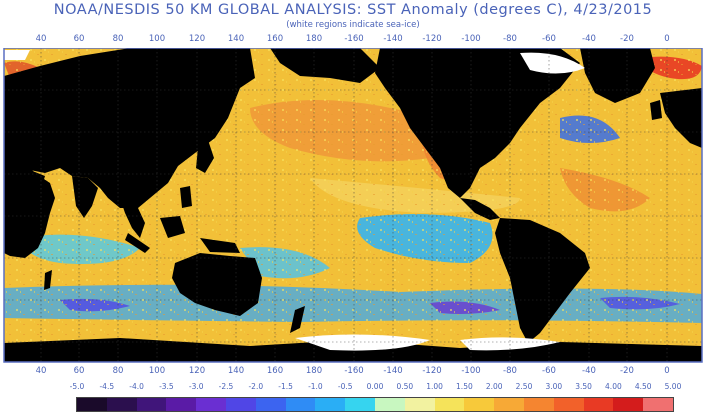  Describe the element at coordinates (617, 75) in the screenshot. I see `greenland-landmass` at that location.